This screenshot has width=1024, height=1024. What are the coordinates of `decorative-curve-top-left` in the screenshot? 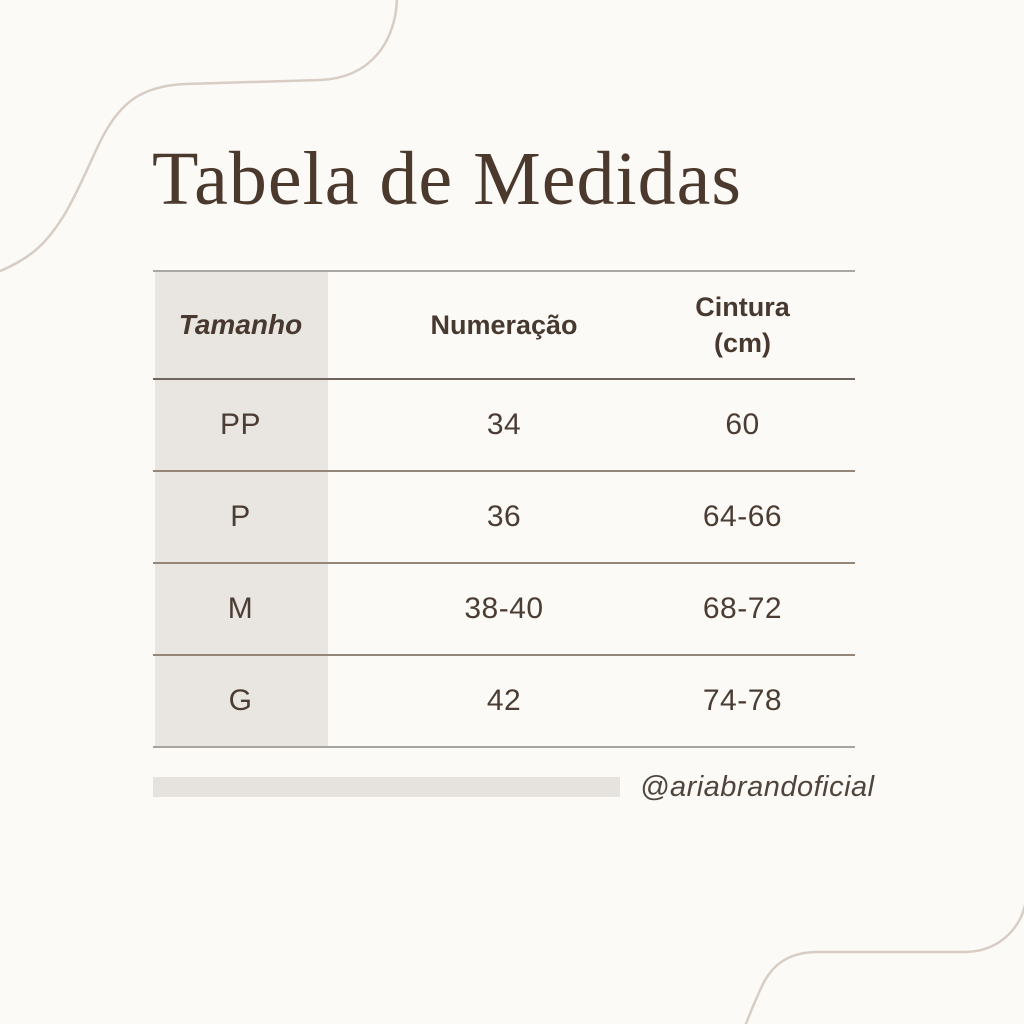 It's located at (199, 136).